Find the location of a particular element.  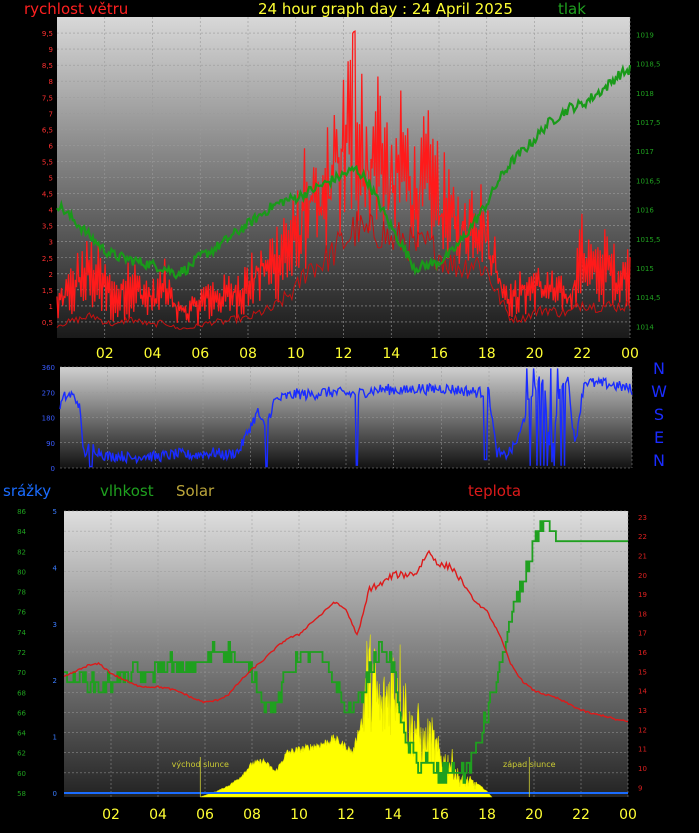

rain-tick-label: 1 is located at coordinates (55, 738).